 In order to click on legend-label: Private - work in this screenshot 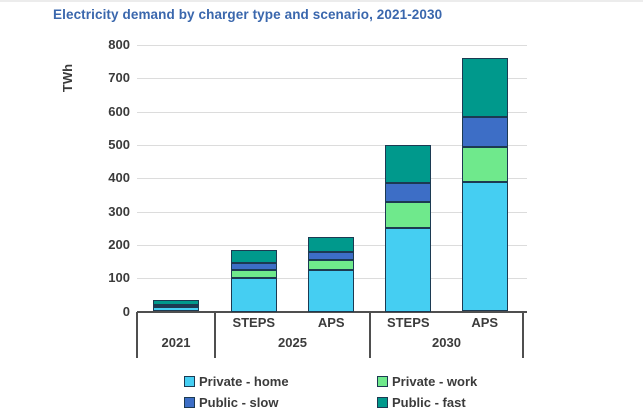, I will do `click(435, 381)`.